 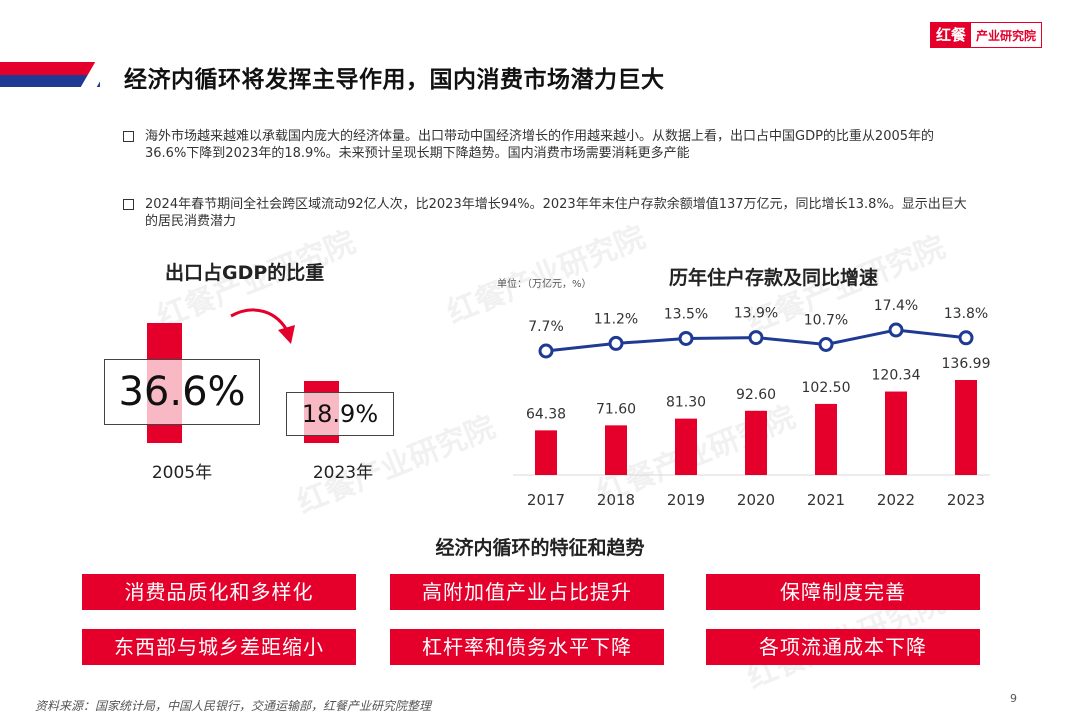 What do you see at coordinates (826, 500) in the screenshot?
I see `x-tick-label: 2021` at bounding box center [826, 500].